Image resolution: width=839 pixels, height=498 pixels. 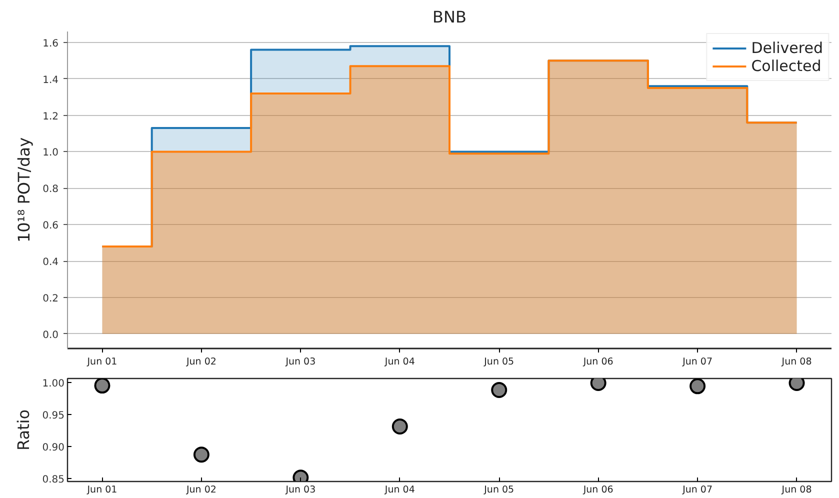 What do you see at coordinates (50, 44) in the screenshot?
I see `y-tick-label: 1.6` at bounding box center [50, 44].